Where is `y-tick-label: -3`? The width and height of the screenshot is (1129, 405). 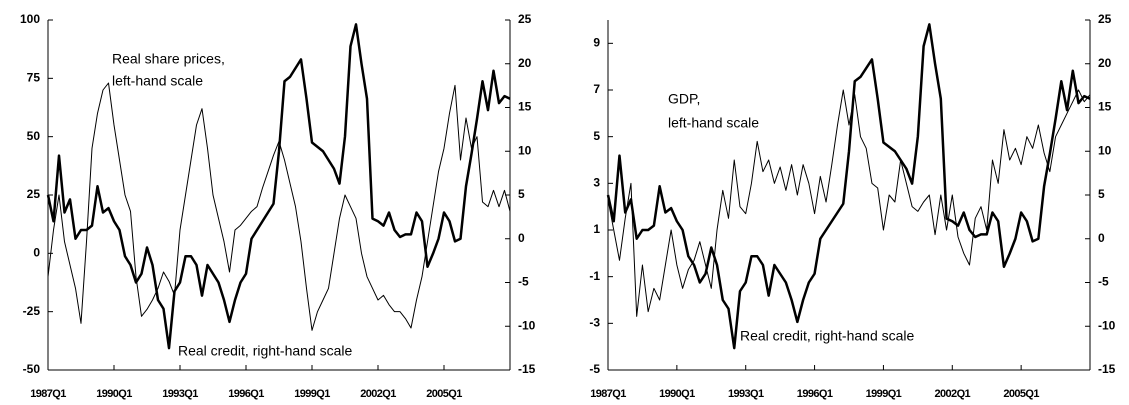
y-tick-label: -3 is located at coordinates (594, 323).